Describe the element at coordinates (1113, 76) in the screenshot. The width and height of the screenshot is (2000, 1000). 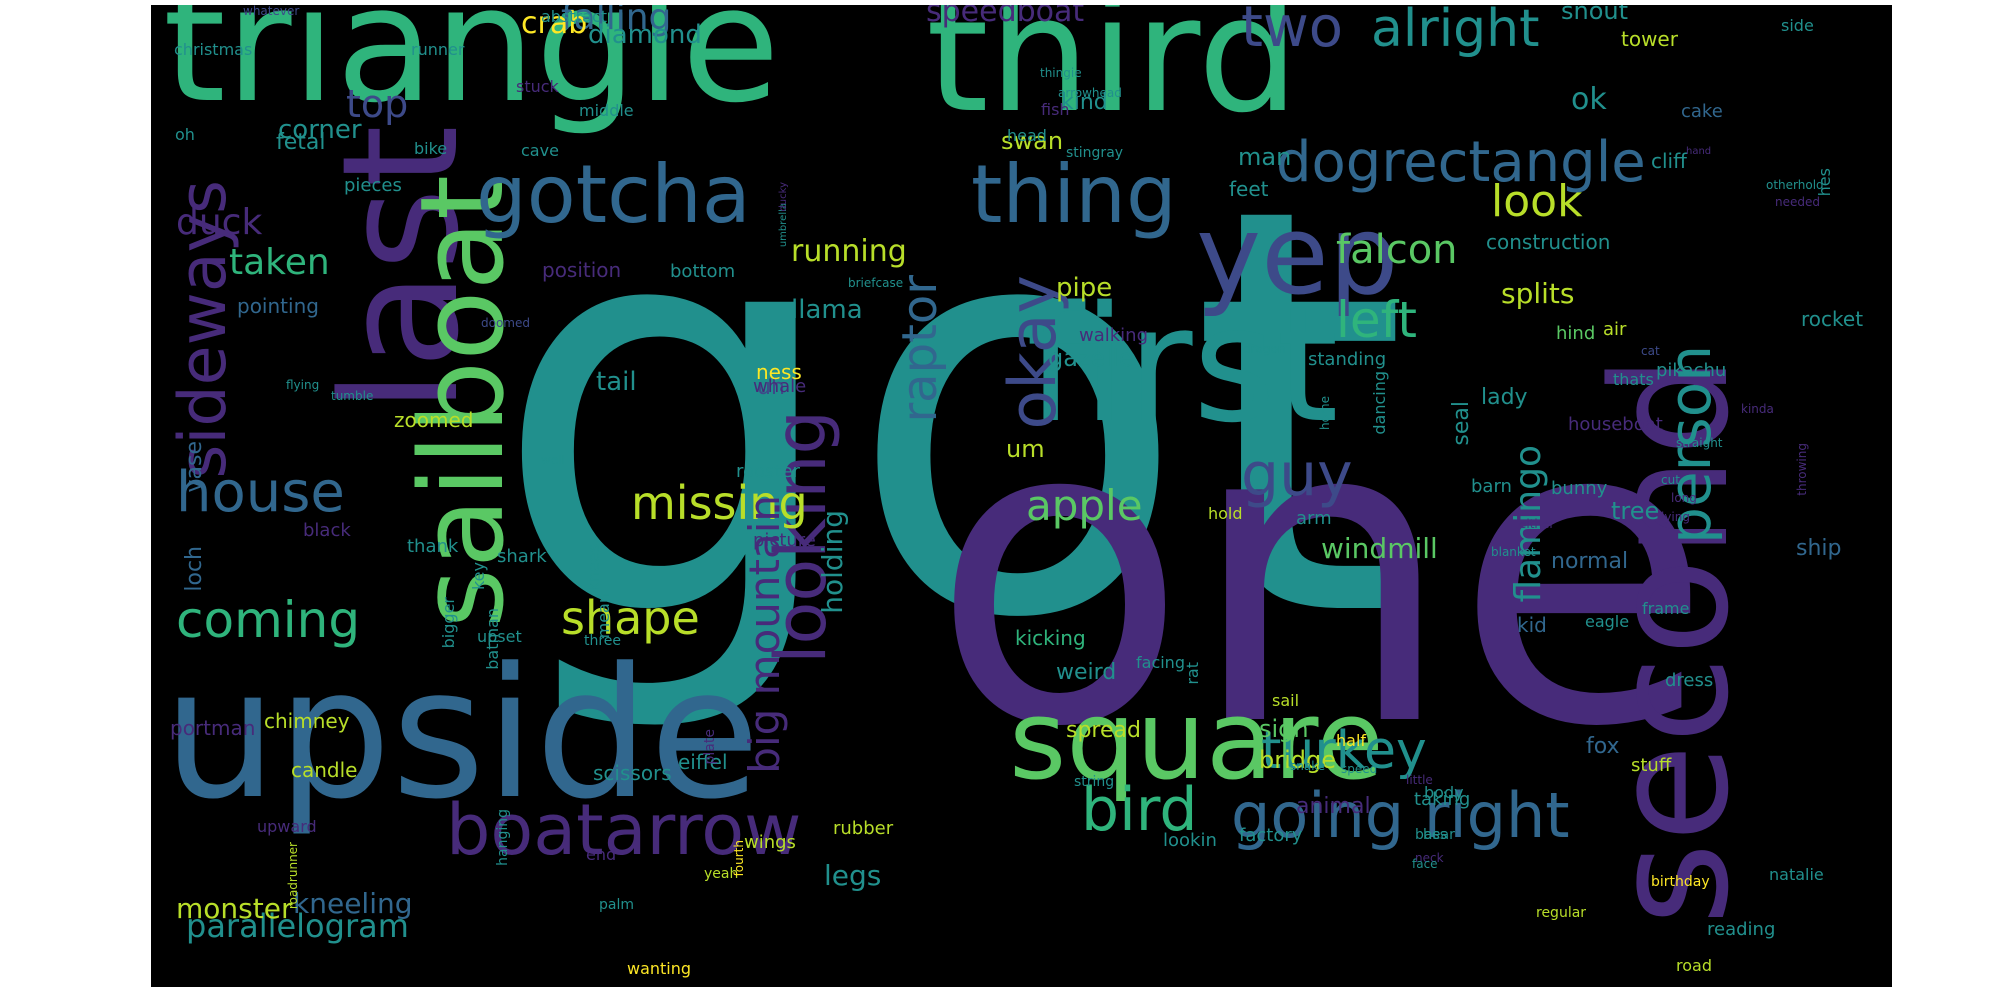
I see `cloud-word: third` at that location.